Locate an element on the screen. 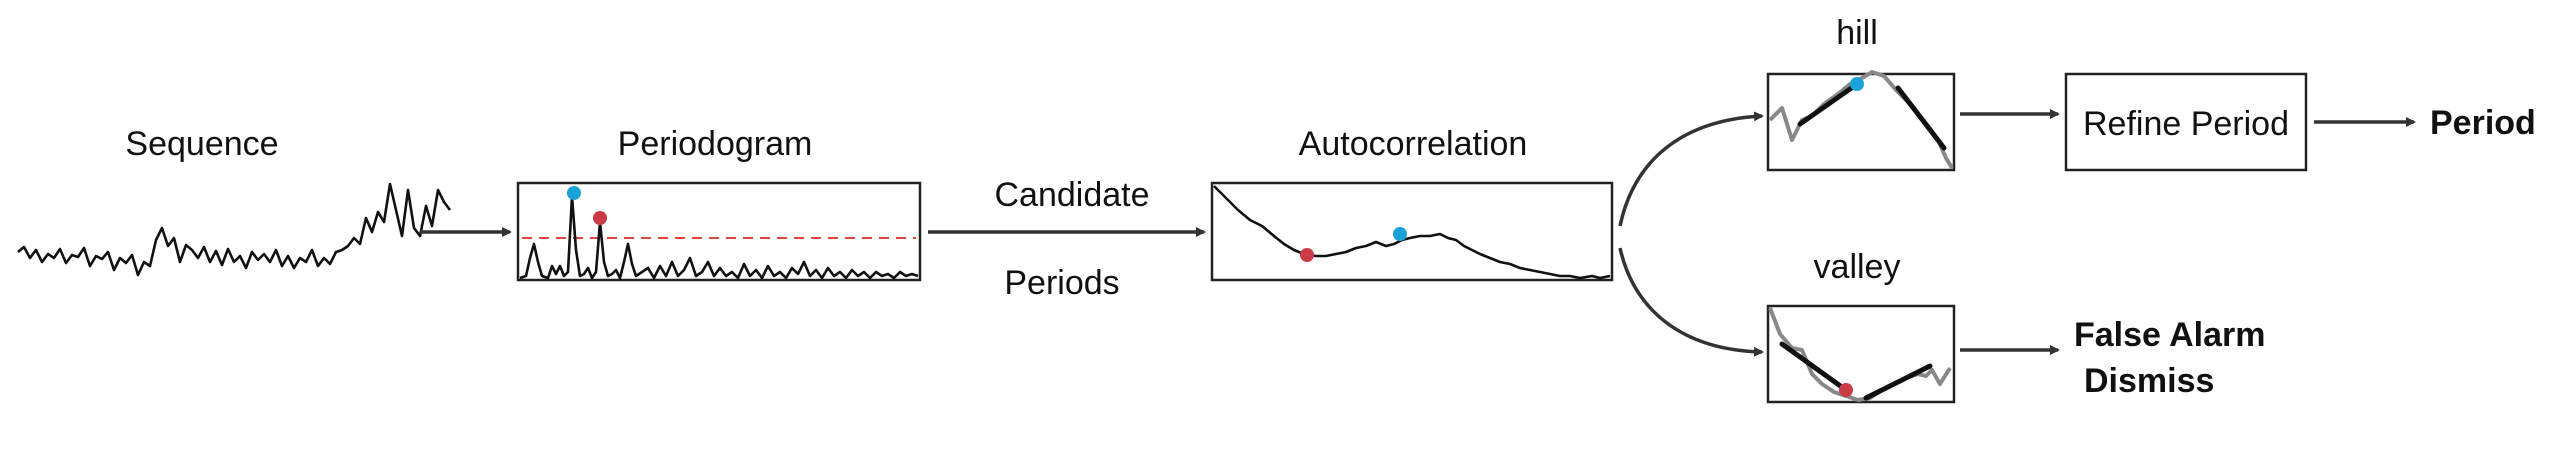 The image size is (2560, 474). hill-right-slope-segment is located at coordinates (1921, 118).